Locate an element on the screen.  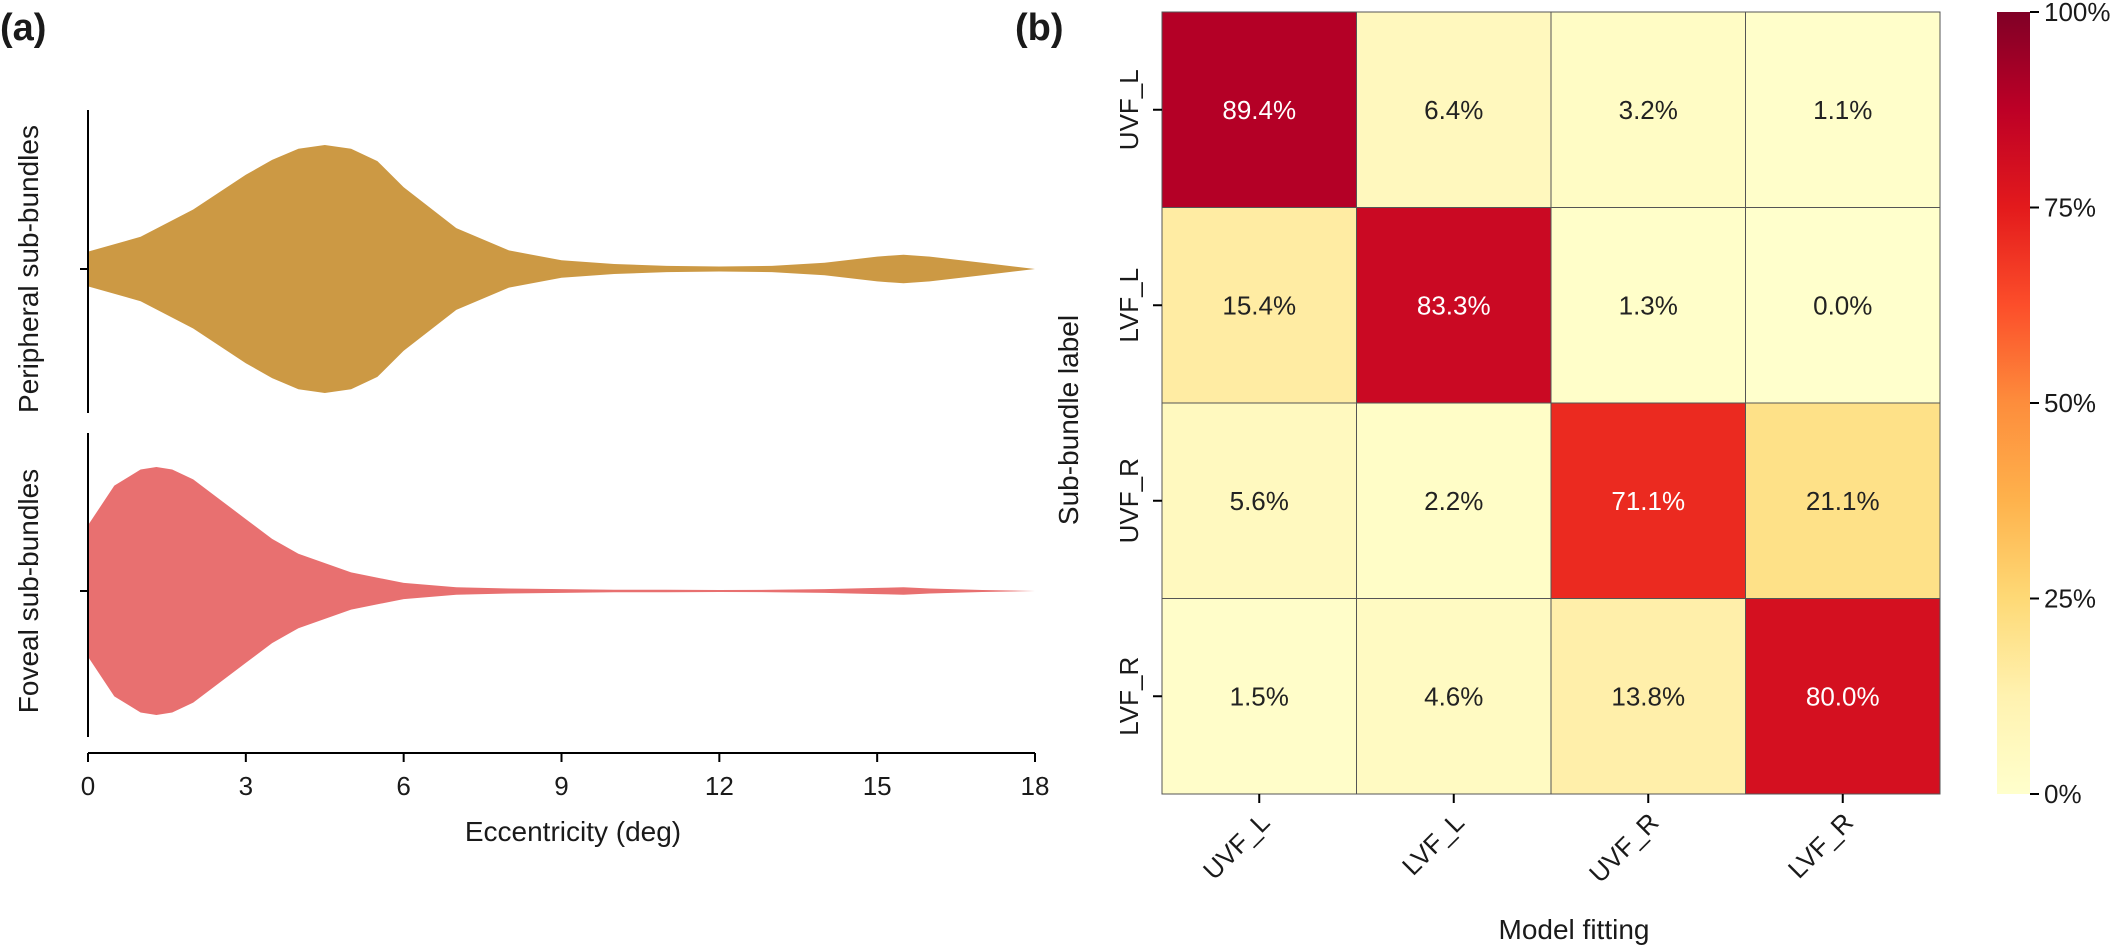
heatmap-cell-label: 2.2% is located at coordinates (1453, 501).